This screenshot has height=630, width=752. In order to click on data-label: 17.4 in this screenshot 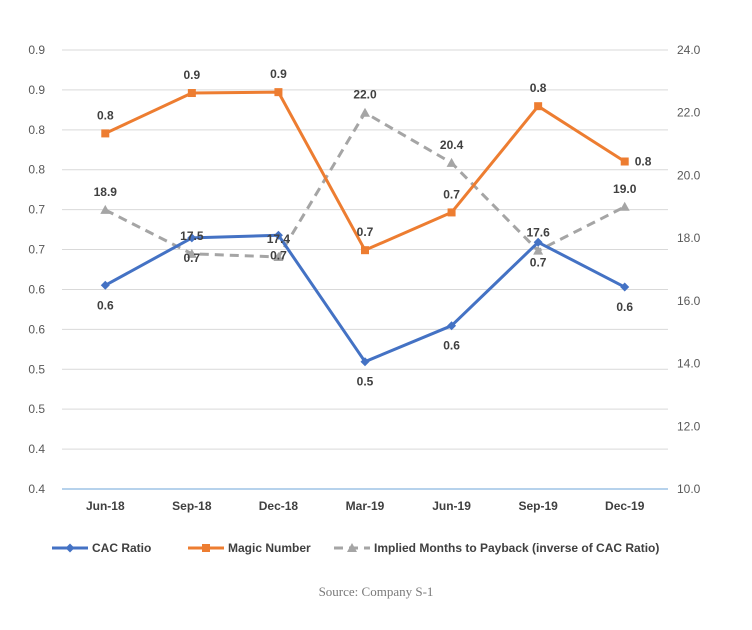, I will do `click(279, 239)`.